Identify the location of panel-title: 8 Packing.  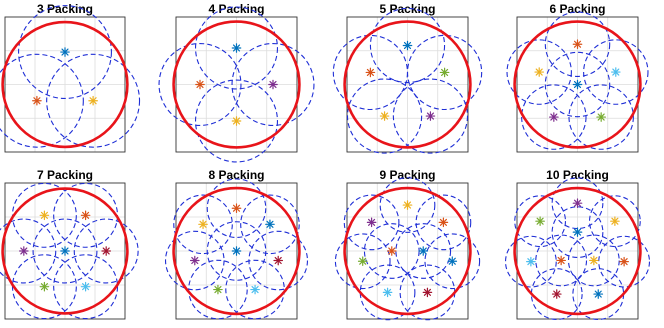
(236, 175).